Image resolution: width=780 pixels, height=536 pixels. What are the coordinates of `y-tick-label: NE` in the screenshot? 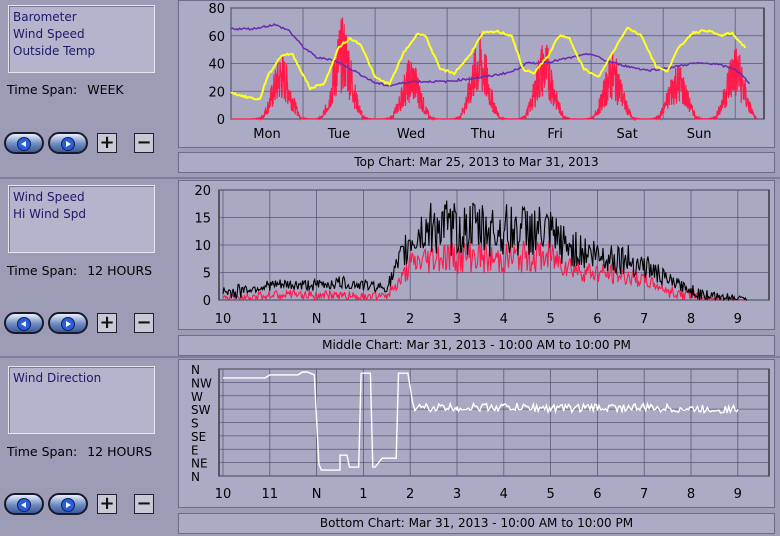 It's located at (199, 464).